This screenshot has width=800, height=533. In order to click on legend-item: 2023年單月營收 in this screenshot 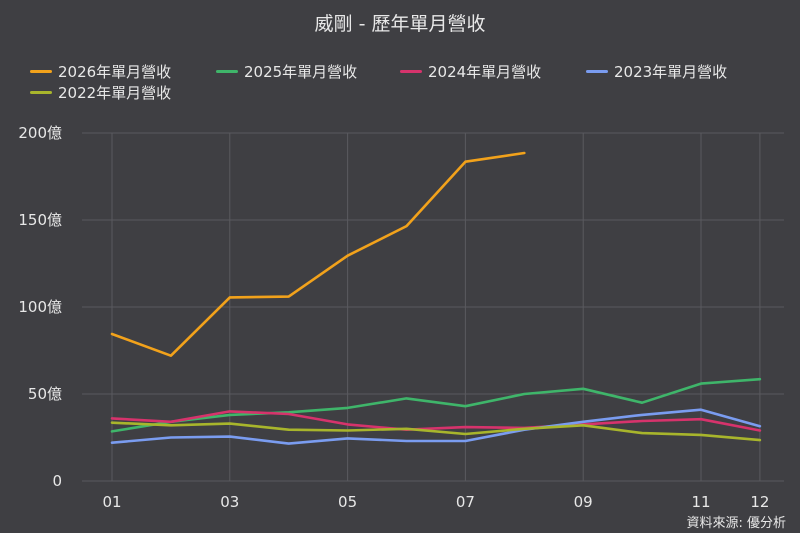, I will do `click(656, 71)`.